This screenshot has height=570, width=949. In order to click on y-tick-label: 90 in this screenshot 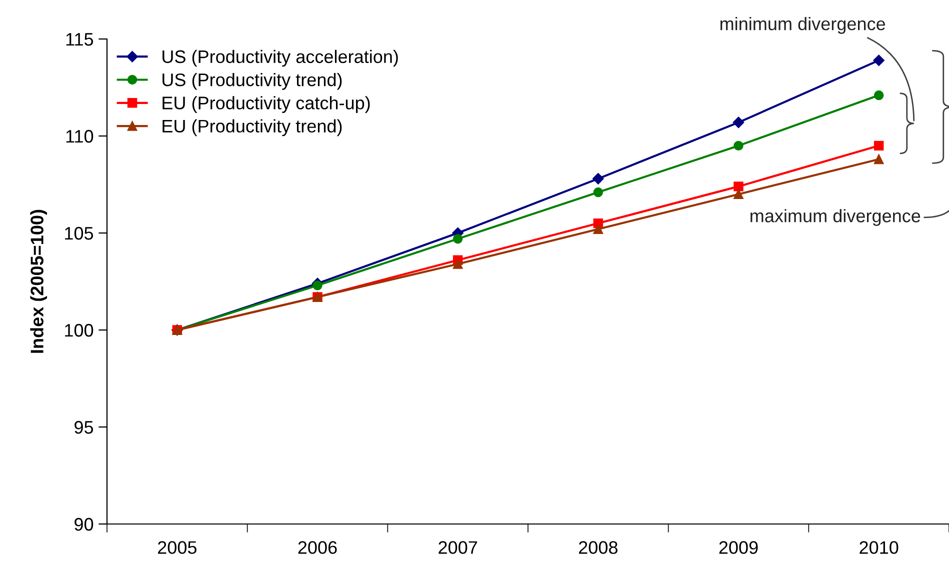, I will do `click(84, 524)`.